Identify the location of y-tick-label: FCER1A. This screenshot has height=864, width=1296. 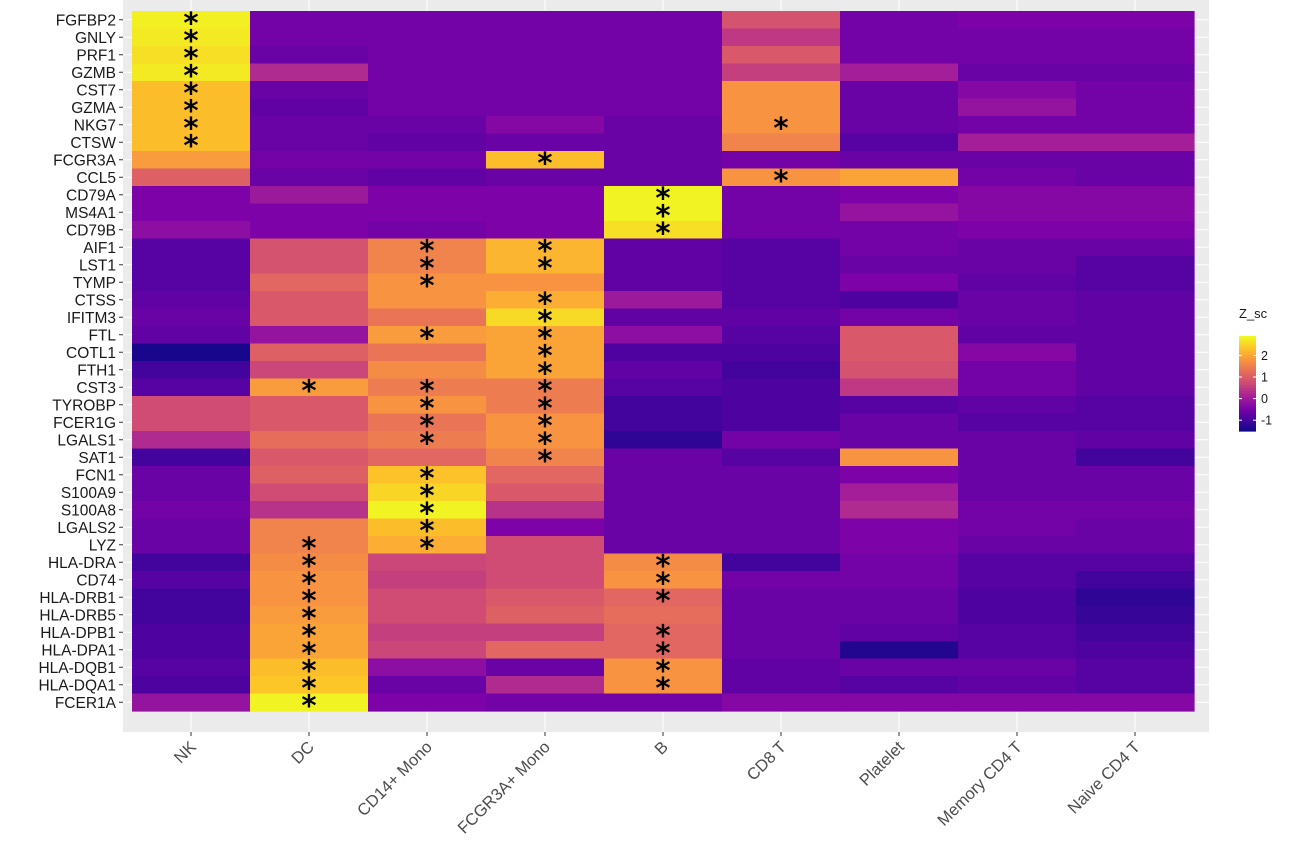
(86, 703).